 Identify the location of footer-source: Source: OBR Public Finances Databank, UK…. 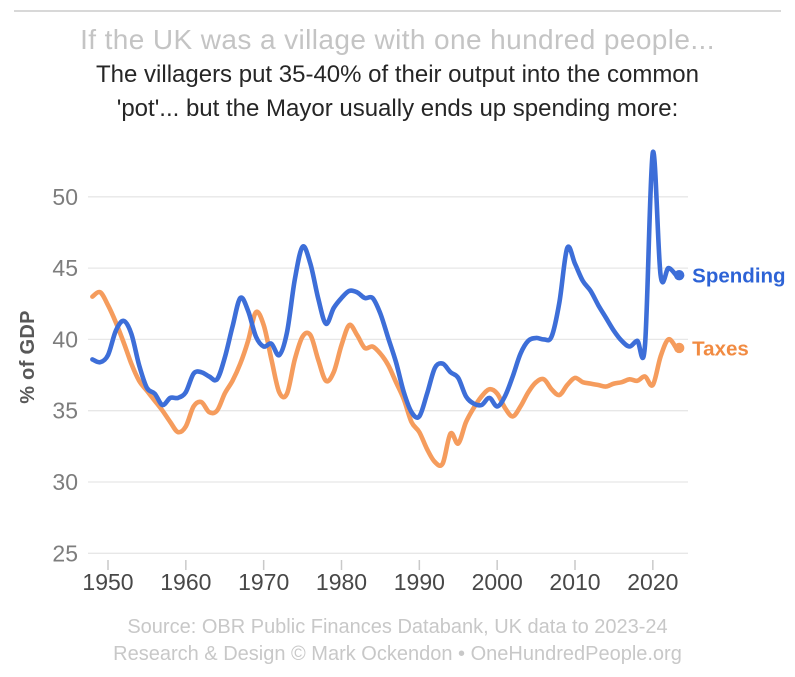
(397, 627).